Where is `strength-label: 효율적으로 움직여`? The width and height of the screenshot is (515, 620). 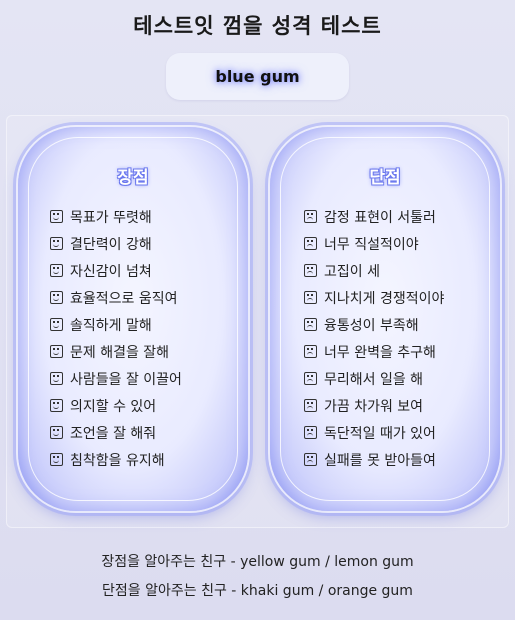 strength-label: 효율적으로 움직여 is located at coordinates (124, 298).